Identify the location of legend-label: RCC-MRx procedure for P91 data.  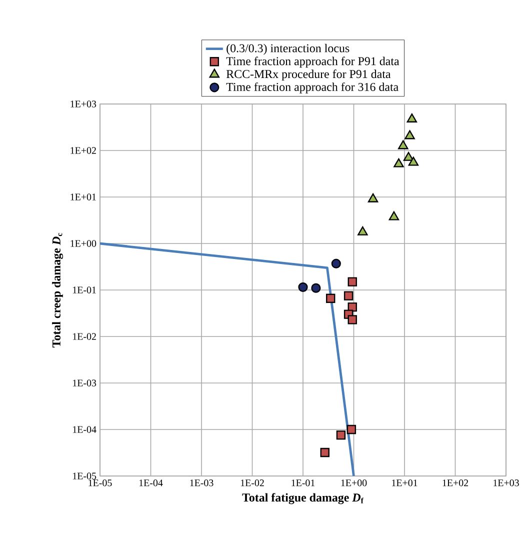
(308, 75).